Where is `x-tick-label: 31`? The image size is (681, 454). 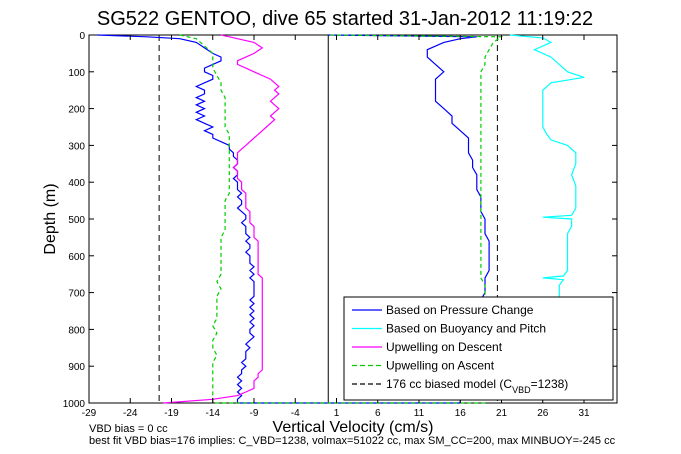
x-tick-label: 31 is located at coordinates (584, 413).